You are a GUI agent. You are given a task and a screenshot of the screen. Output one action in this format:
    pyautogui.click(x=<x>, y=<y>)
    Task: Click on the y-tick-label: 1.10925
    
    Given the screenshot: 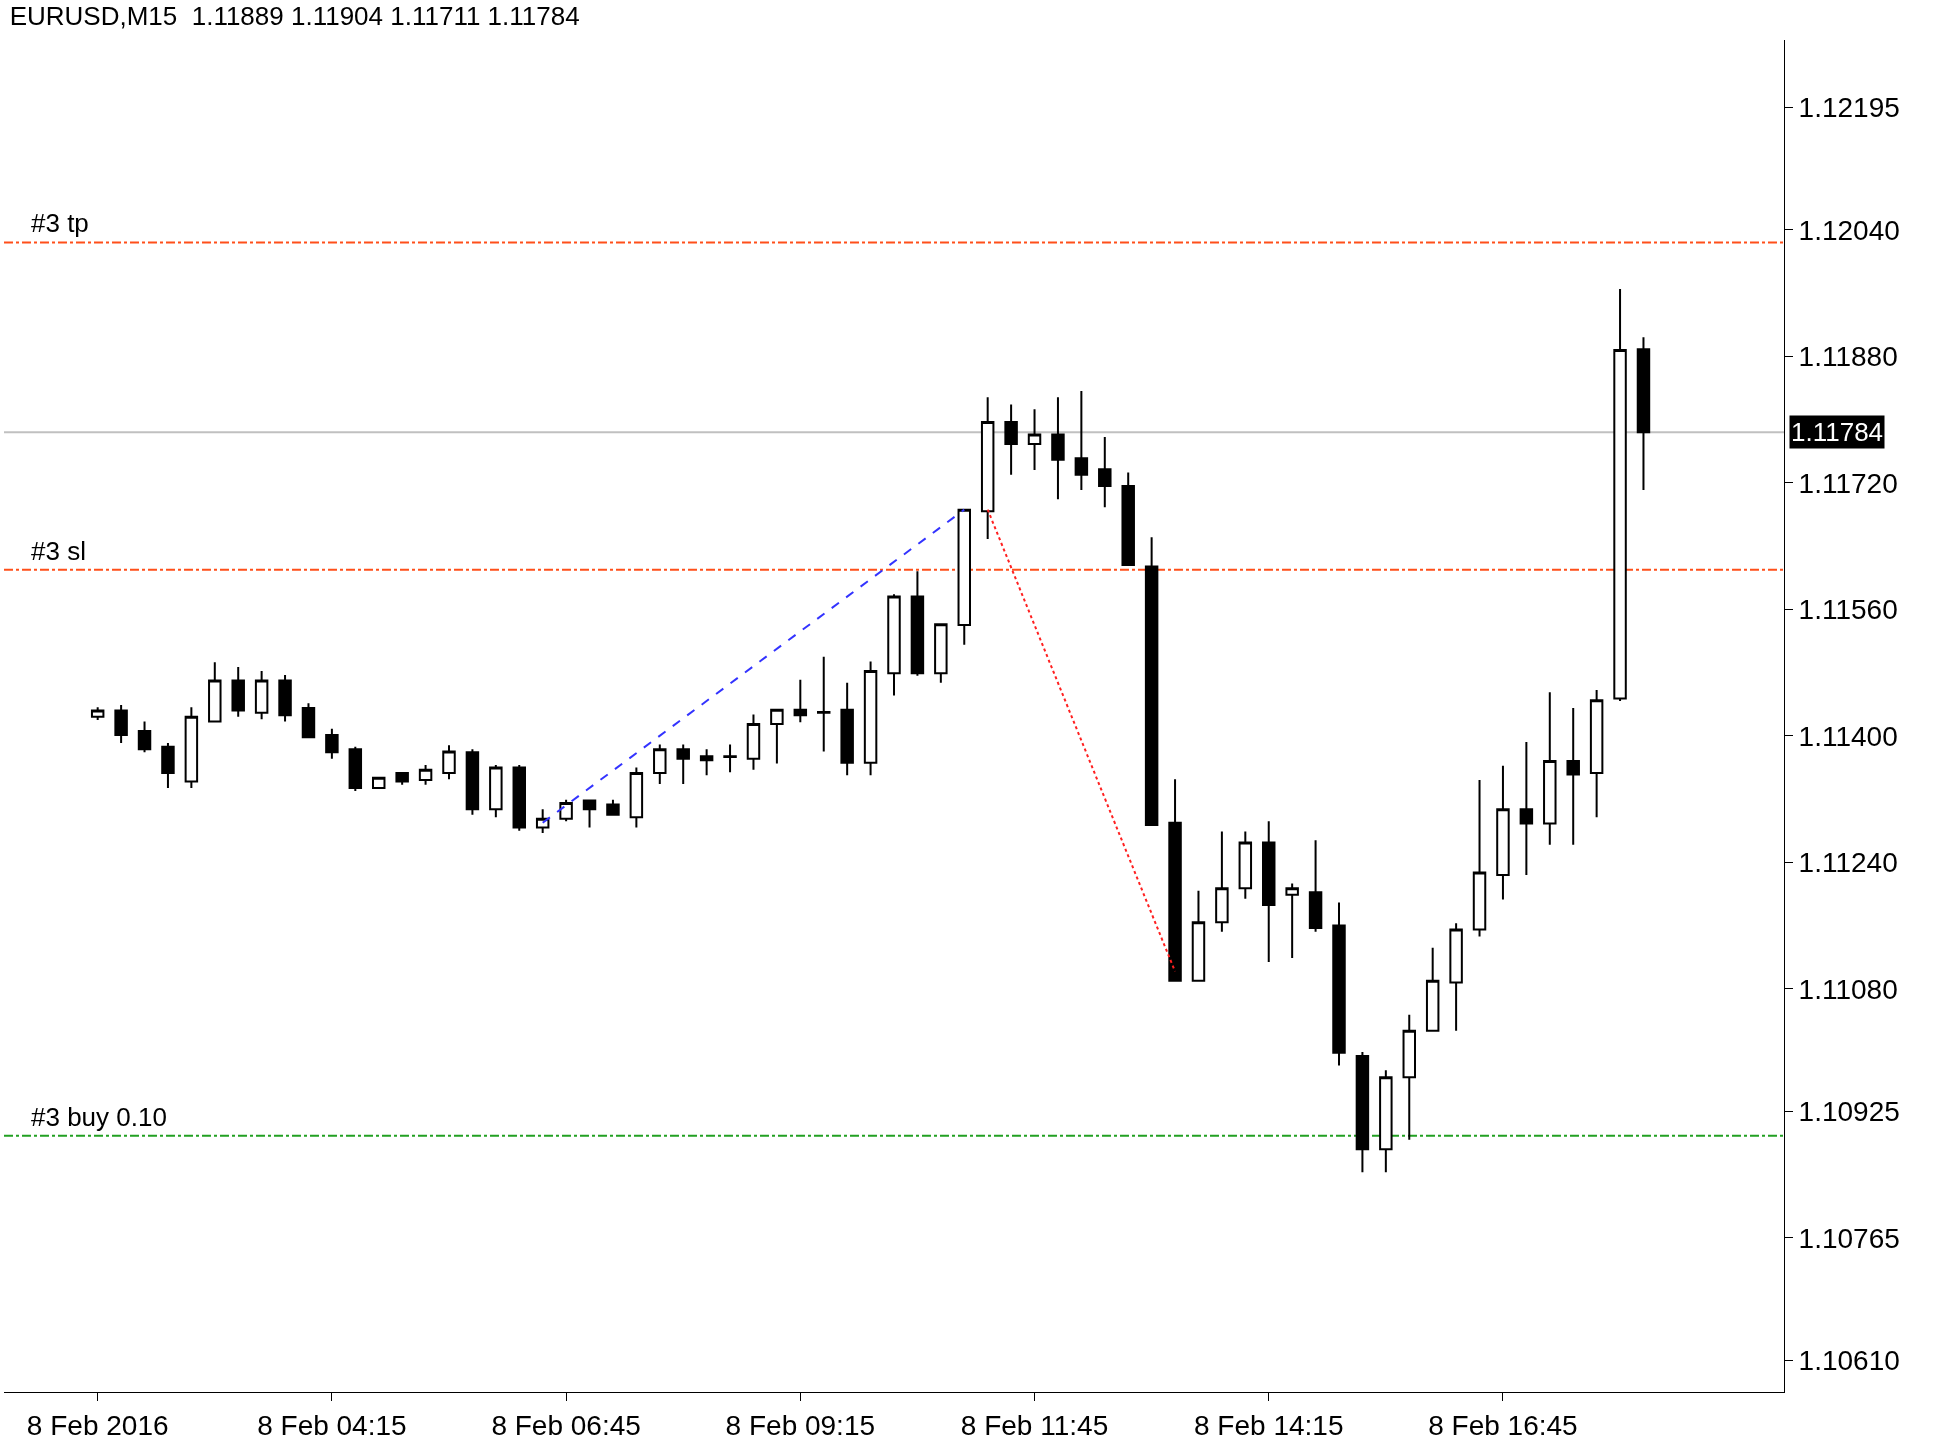 What is the action you would take?
    pyautogui.click(x=1849, y=1112)
    